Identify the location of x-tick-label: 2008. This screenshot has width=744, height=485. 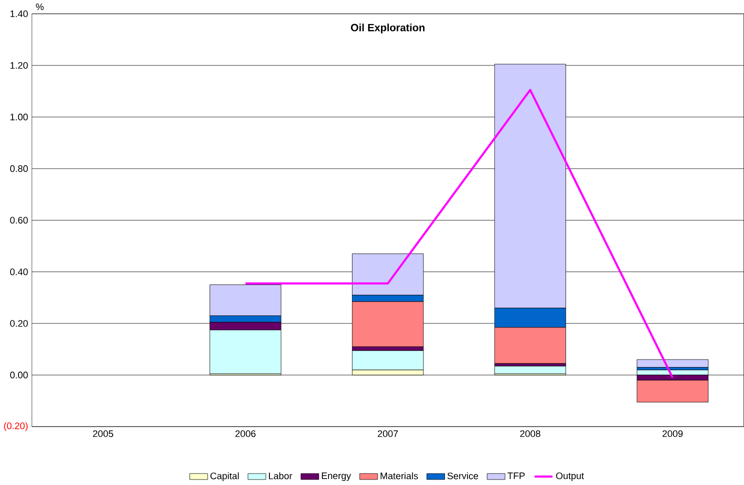
(530, 434).